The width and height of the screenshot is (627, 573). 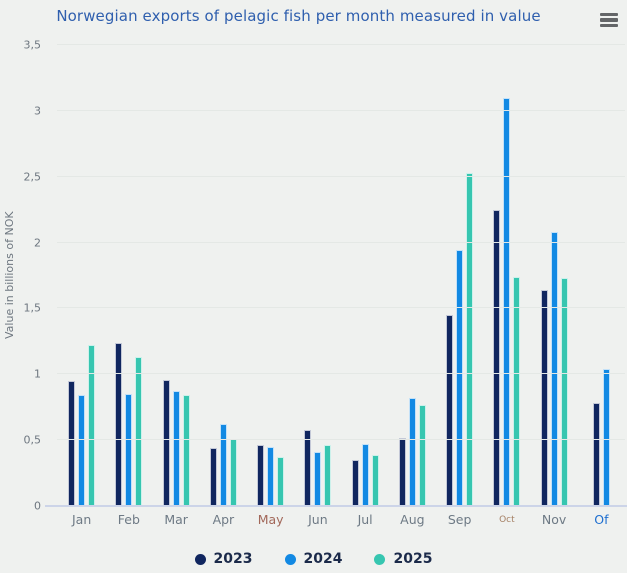 What do you see at coordinates (37, 374) in the screenshot?
I see `y-tick-label: 1` at bounding box center [37, 374].